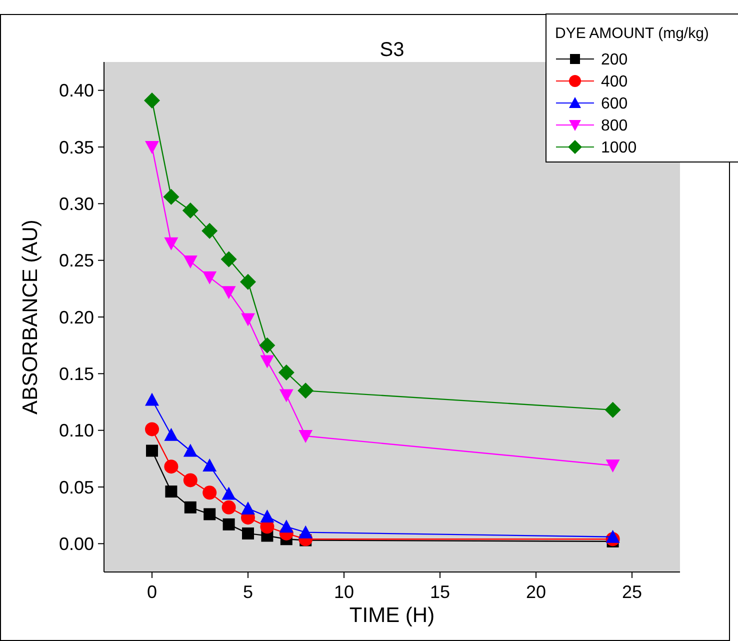  I want to click on y-tick-label: 0.05, so click(76, 487).